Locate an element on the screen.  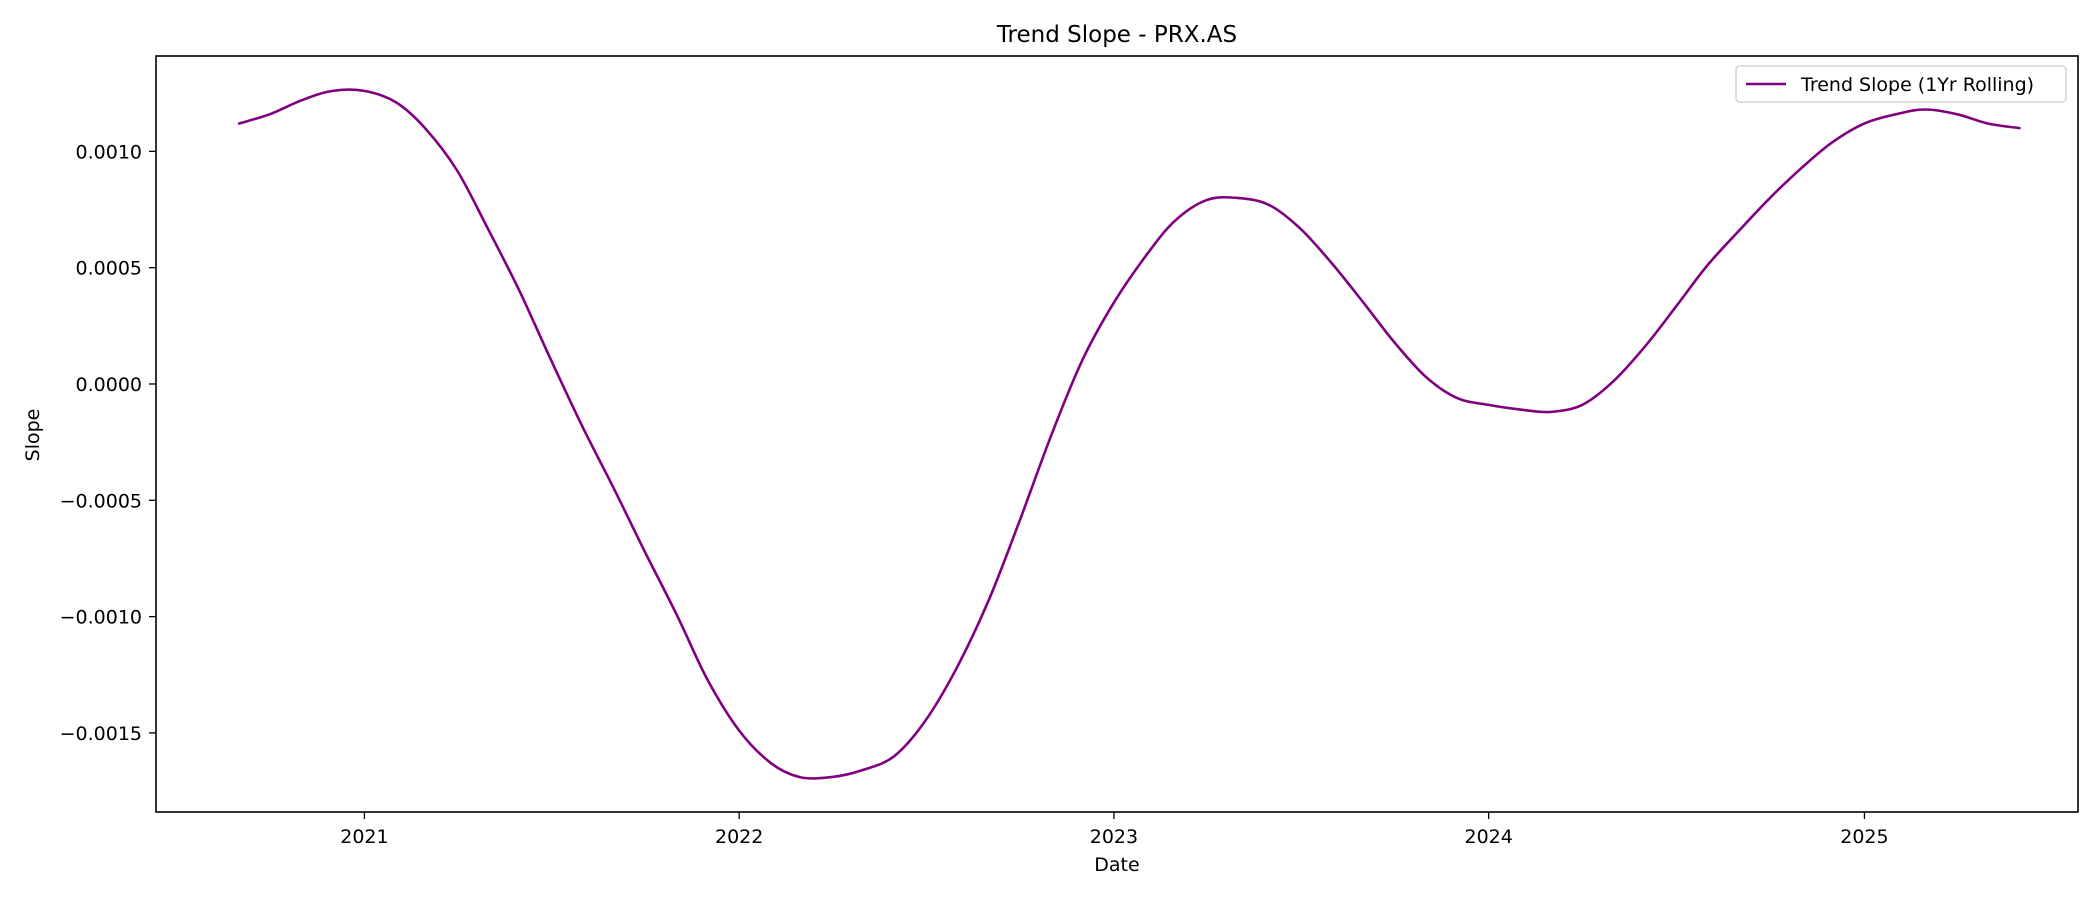
legend: Trend Slope (1Yr Rolling) is located at coordinates (1901, 84).